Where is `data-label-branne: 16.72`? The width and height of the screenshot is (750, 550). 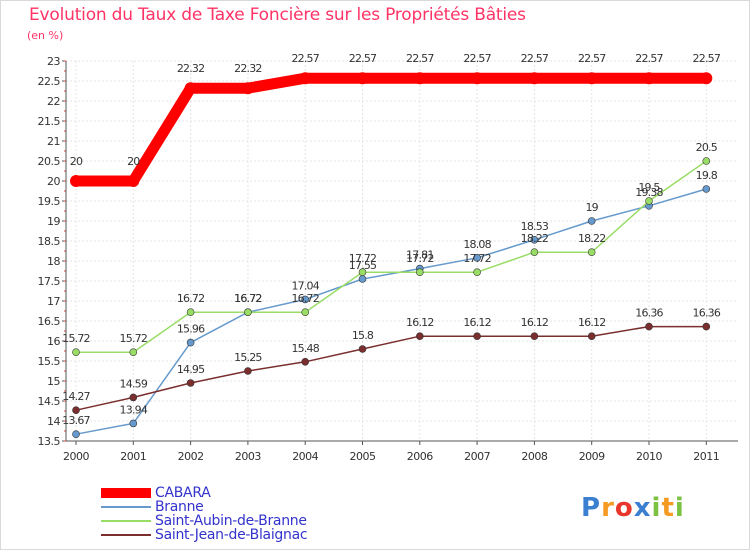
data-label-branne: 16.72 is located at coordinates (248, 298).